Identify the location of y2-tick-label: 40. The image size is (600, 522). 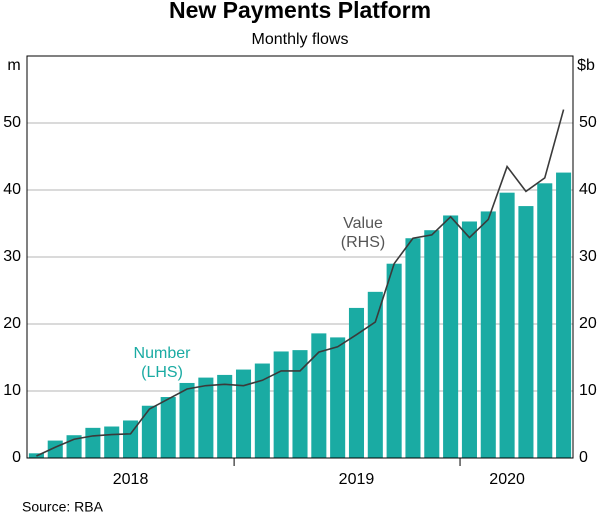
(588, 189).